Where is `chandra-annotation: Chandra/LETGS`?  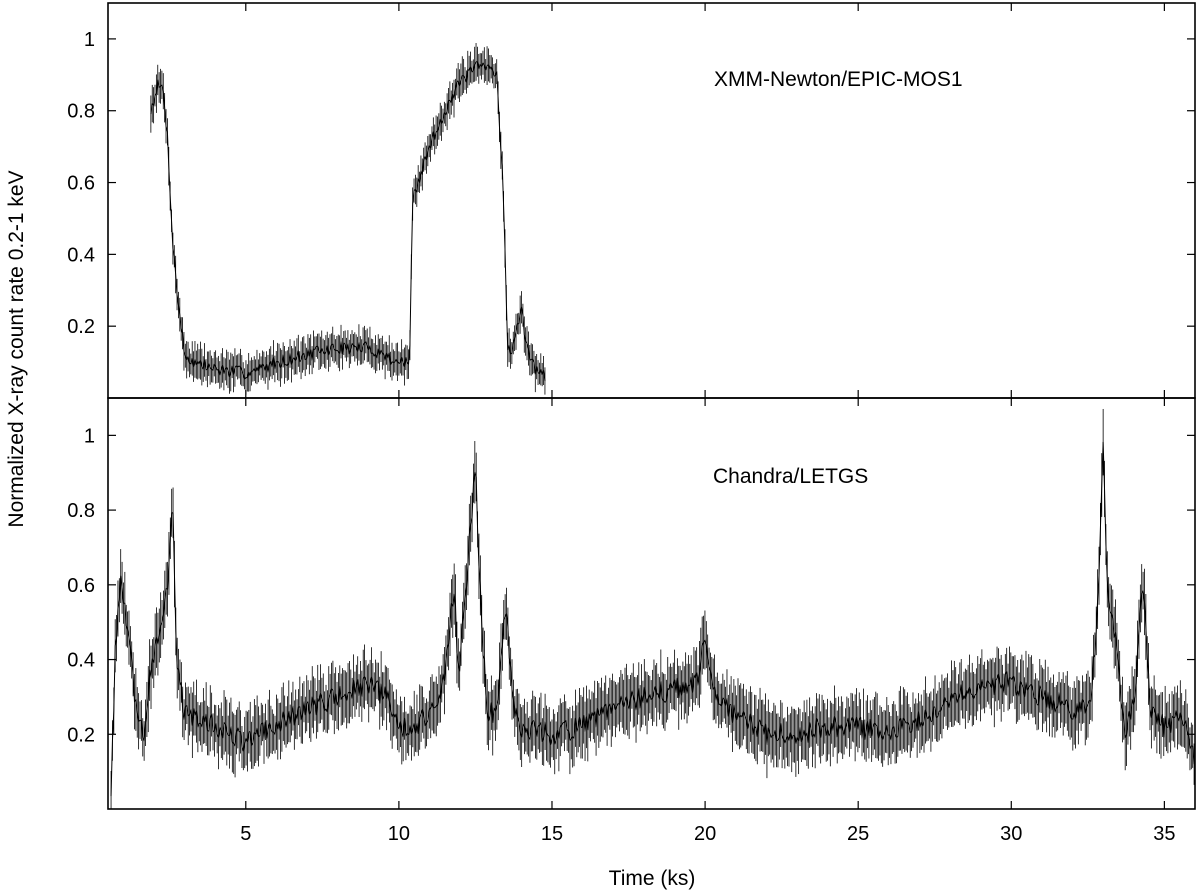 chandra-annotation: Chandra/LETGS is located at coordinates (790, 476).